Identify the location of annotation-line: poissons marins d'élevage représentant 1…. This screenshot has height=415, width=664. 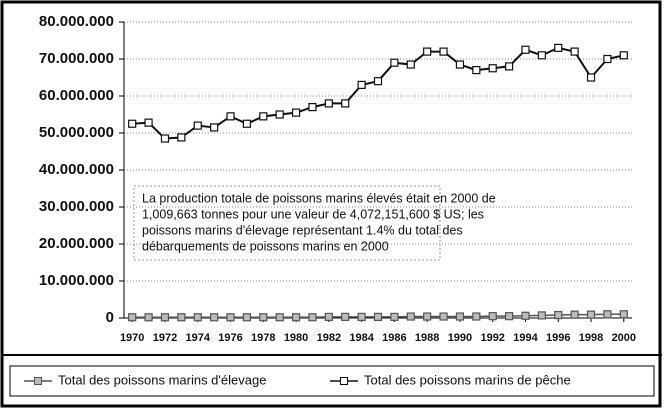
(302, 230).